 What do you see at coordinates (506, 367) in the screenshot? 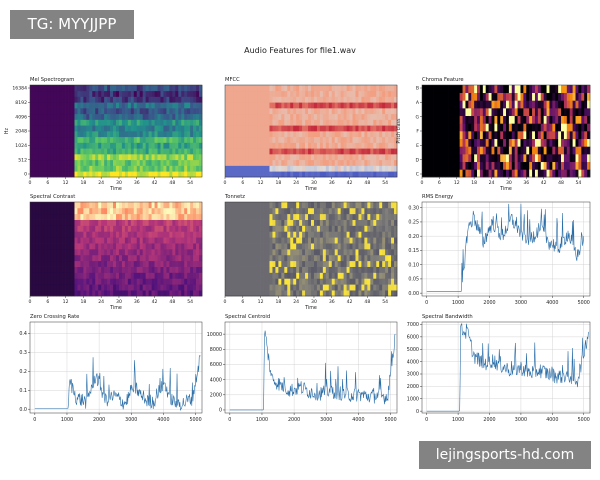
I see `axes-frame-spectral-bandwidth` at bounding box center [506, 367].